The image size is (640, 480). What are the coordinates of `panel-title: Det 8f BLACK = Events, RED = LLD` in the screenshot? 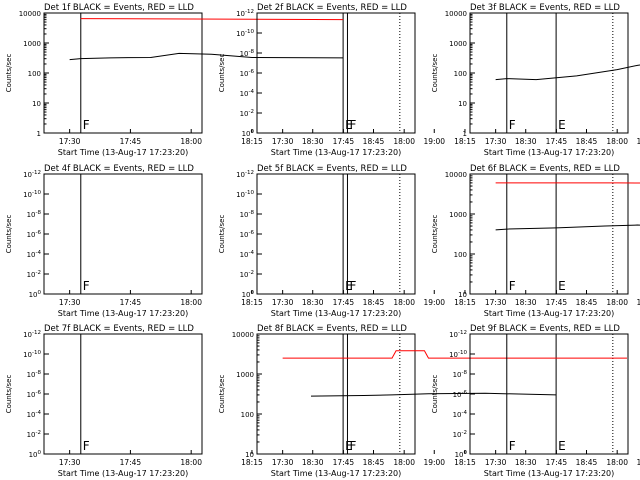 It's located at (332, 329).